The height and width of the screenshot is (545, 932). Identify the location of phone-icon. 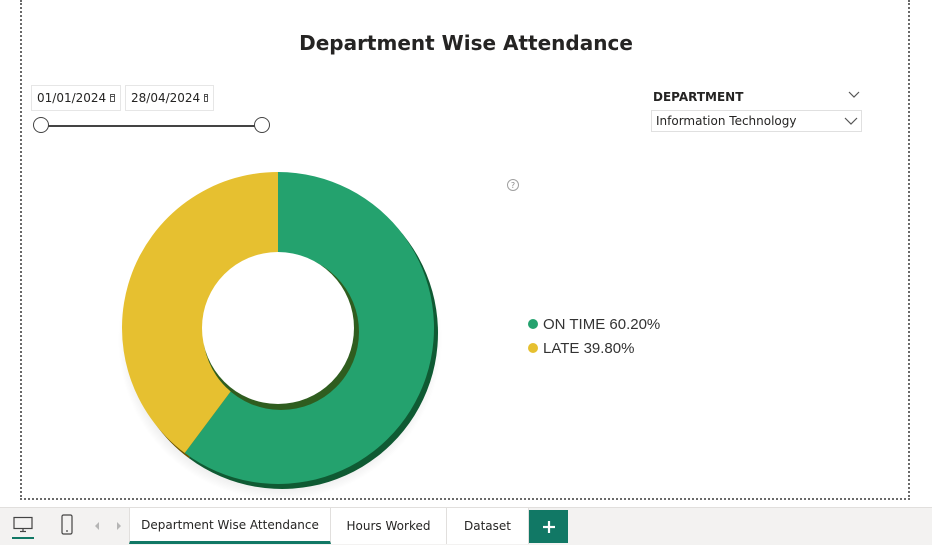
(67, 525).